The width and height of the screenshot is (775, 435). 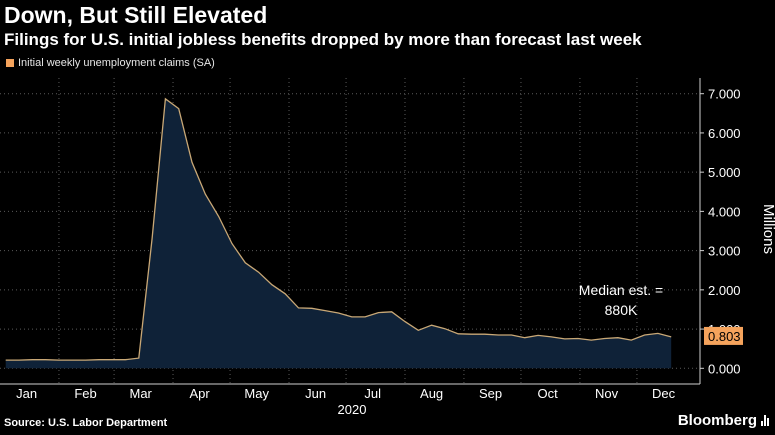 What do you see at coordinates (85, 393) in the screenshot?
I see `x-tick-label: Feb` at bounding box center [85, 393].